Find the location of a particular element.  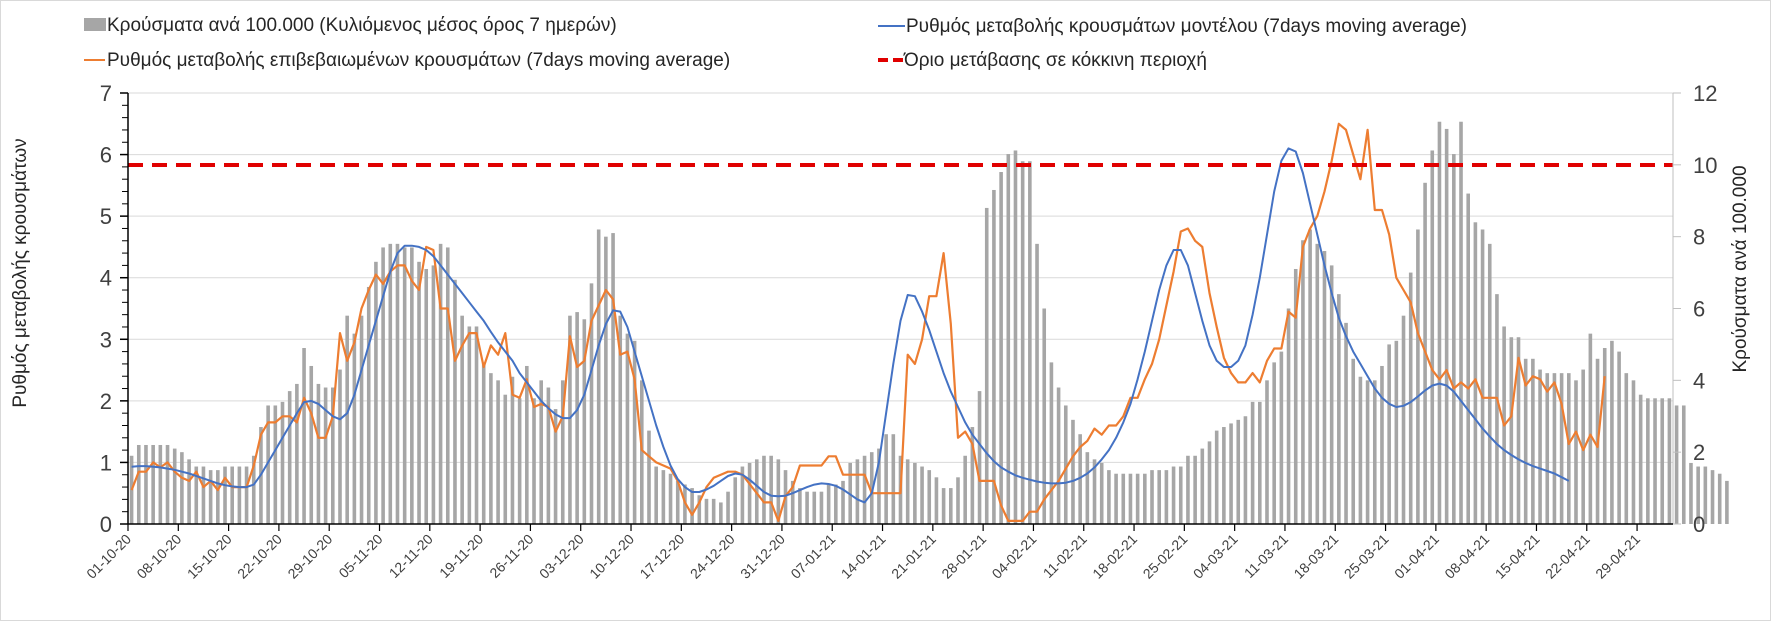

x-tick-label: 05-11-20 is located at coordinates (360, 556).